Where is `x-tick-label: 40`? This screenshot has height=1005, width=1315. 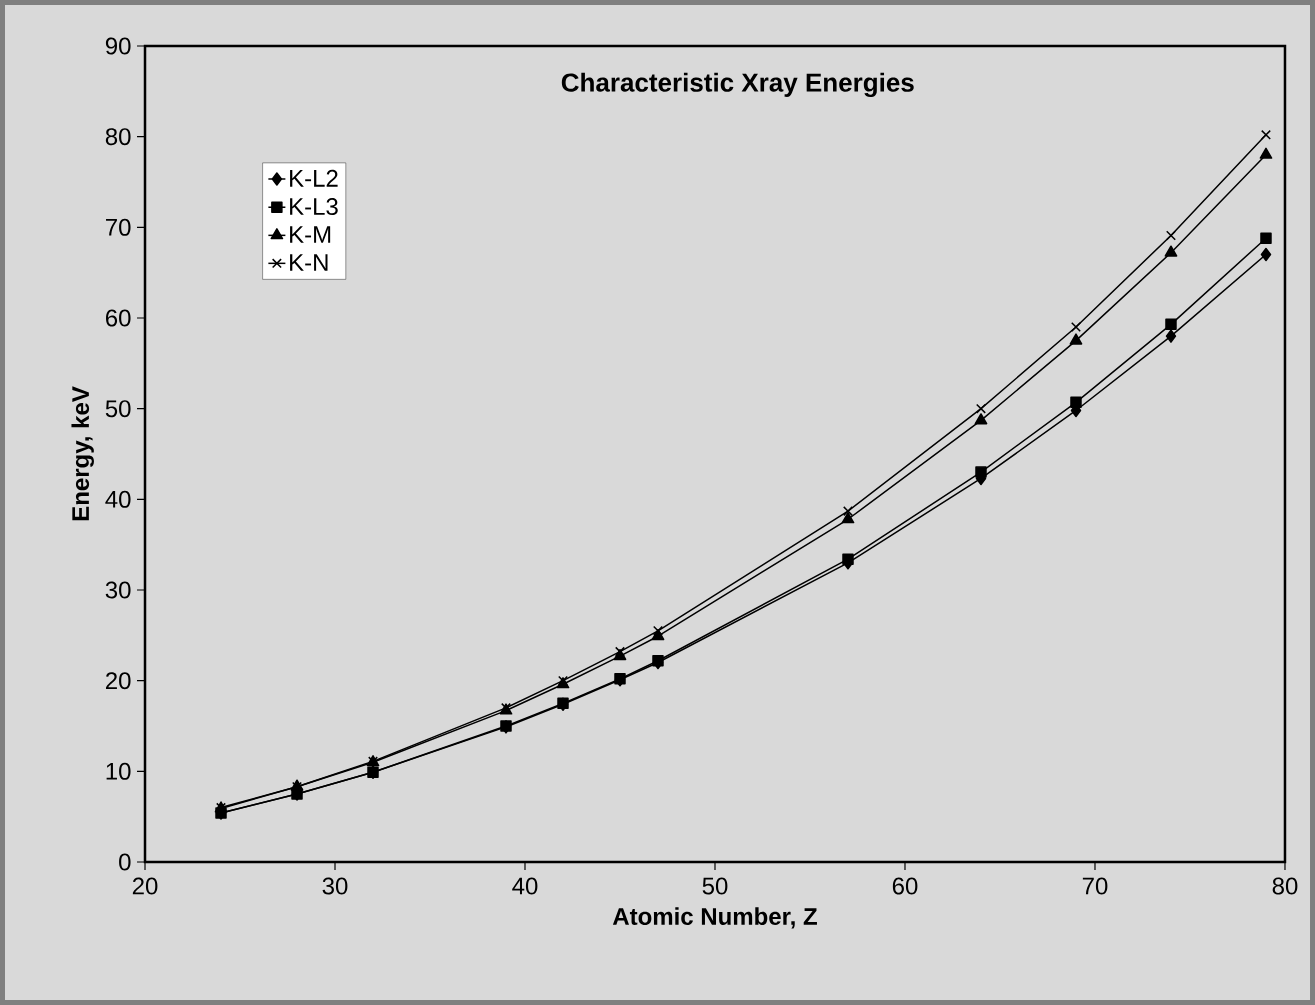
x-tick-label: 40 is located at coordinates (525, 886).